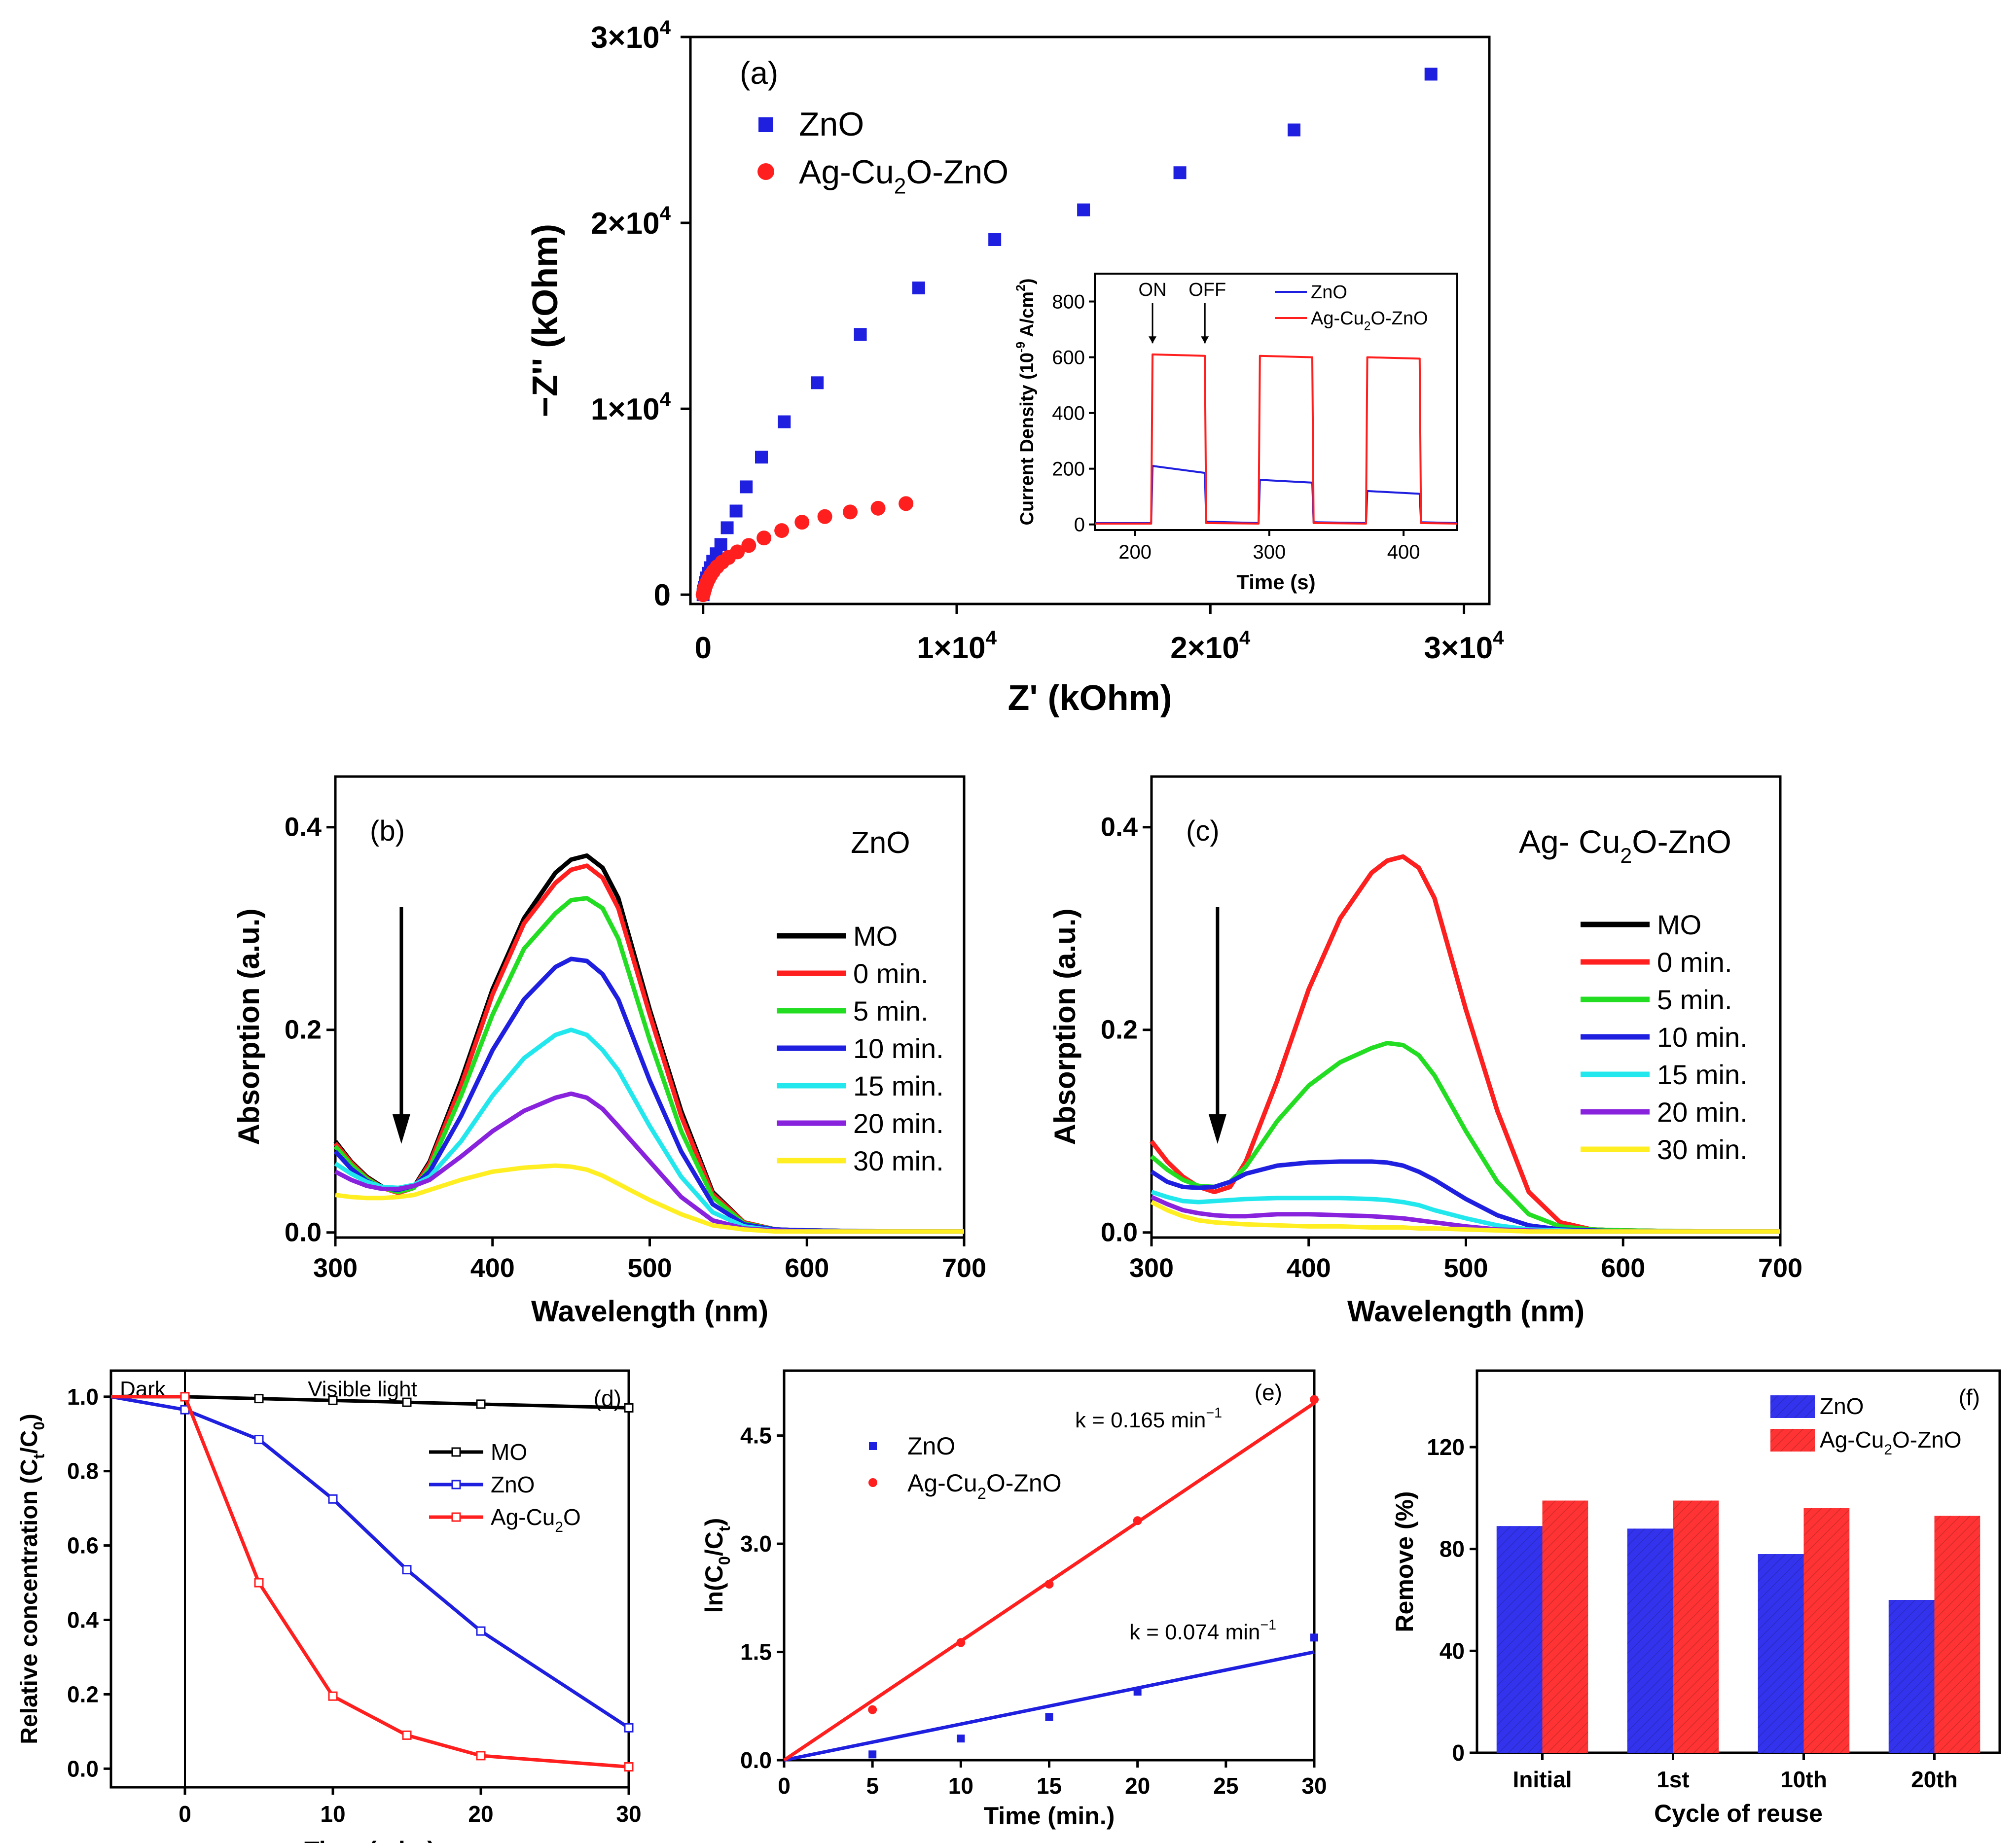  I want to click on x-tick-label: 5, so click(872, 1786).